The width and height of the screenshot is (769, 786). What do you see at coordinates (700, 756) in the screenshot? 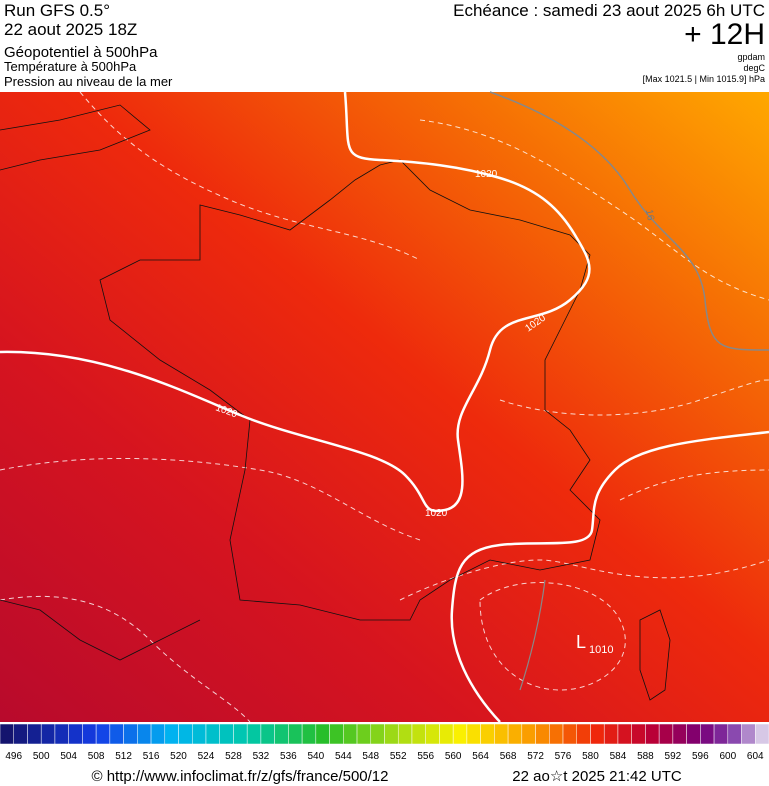
I see `scale-label: 596` at bounding box center [700, 756].